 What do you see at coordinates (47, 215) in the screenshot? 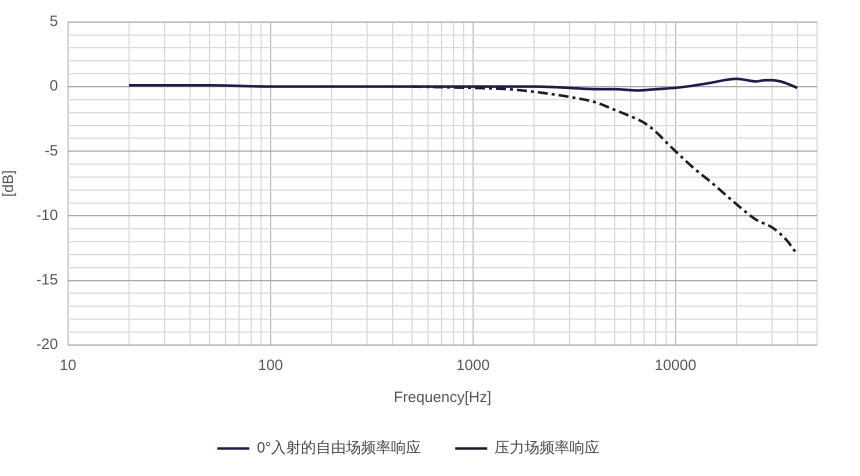
I see `y-tick-label: -10` at bounding box center [47, 215].